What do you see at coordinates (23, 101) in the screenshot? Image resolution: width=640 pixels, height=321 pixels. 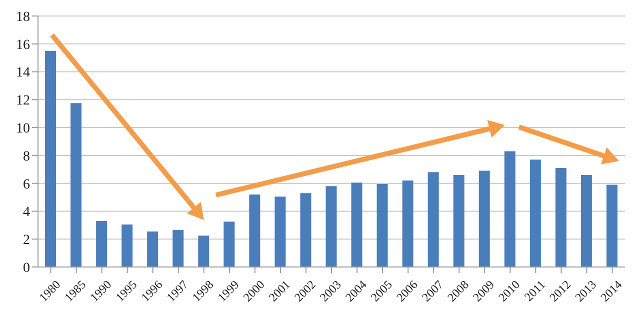 I see `y-tick-label: 12` at bounding box center [23, 101].